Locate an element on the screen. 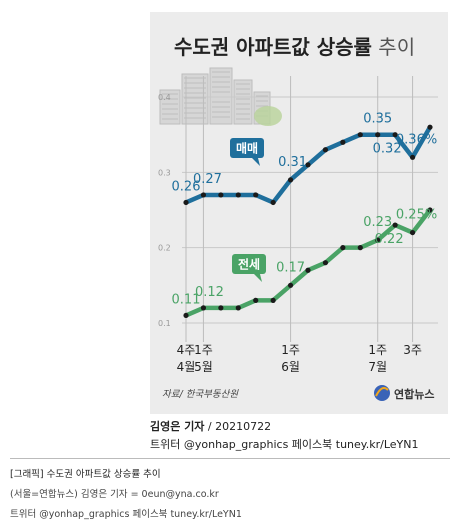  data-label: 0.31 is located at coordinates (292, 162).